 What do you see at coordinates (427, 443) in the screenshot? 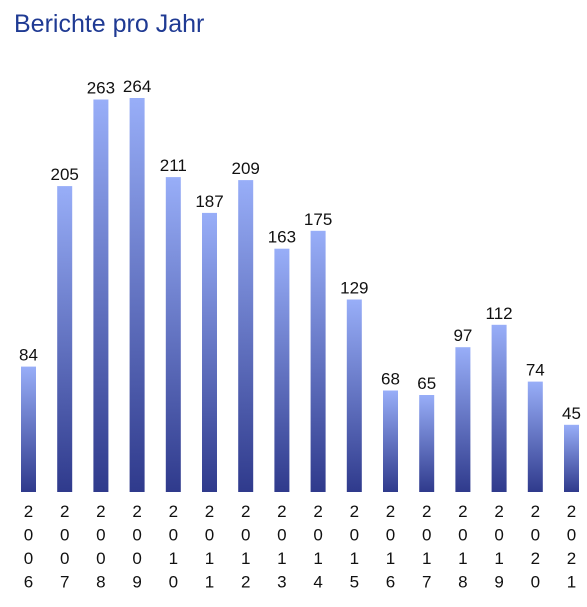
I see `bar-2017` at bounding box center [427, 443].